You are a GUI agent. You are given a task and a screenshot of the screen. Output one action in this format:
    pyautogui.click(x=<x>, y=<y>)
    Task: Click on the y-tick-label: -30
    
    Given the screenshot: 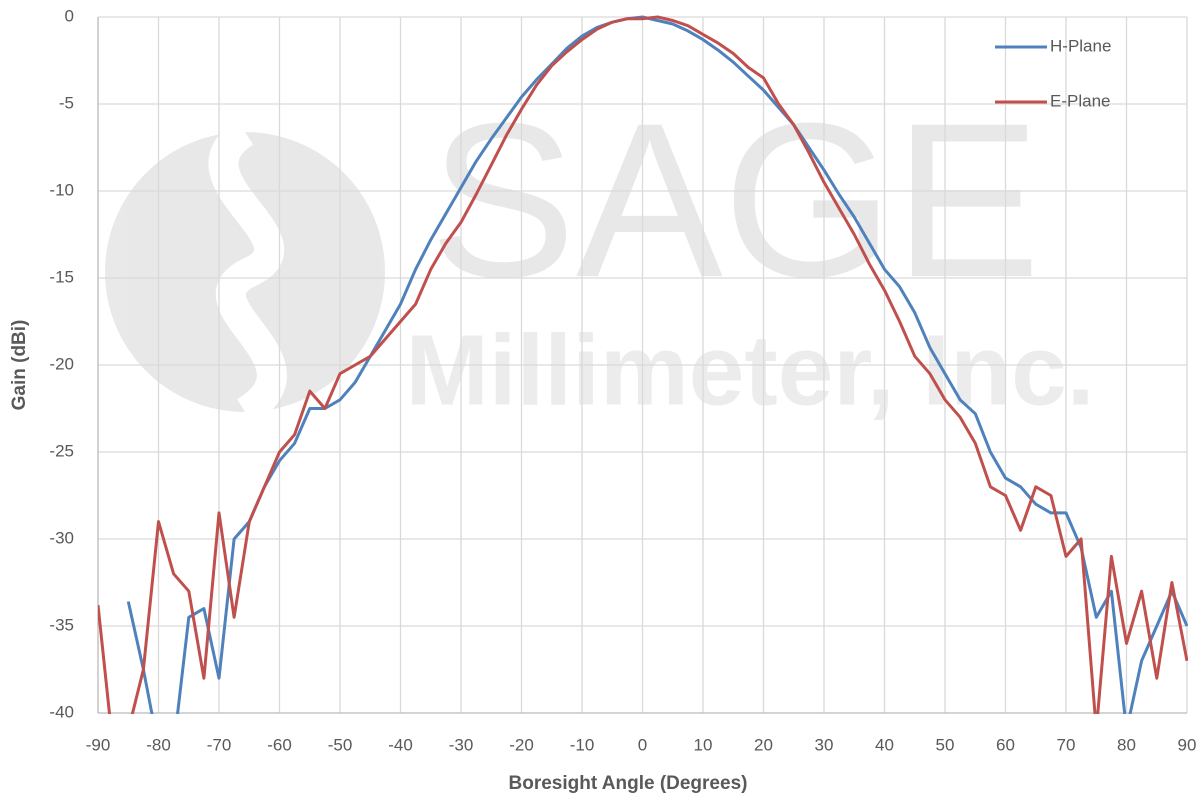 What is the action you would take?
    pyautogui.click(x=61, y=537)
    